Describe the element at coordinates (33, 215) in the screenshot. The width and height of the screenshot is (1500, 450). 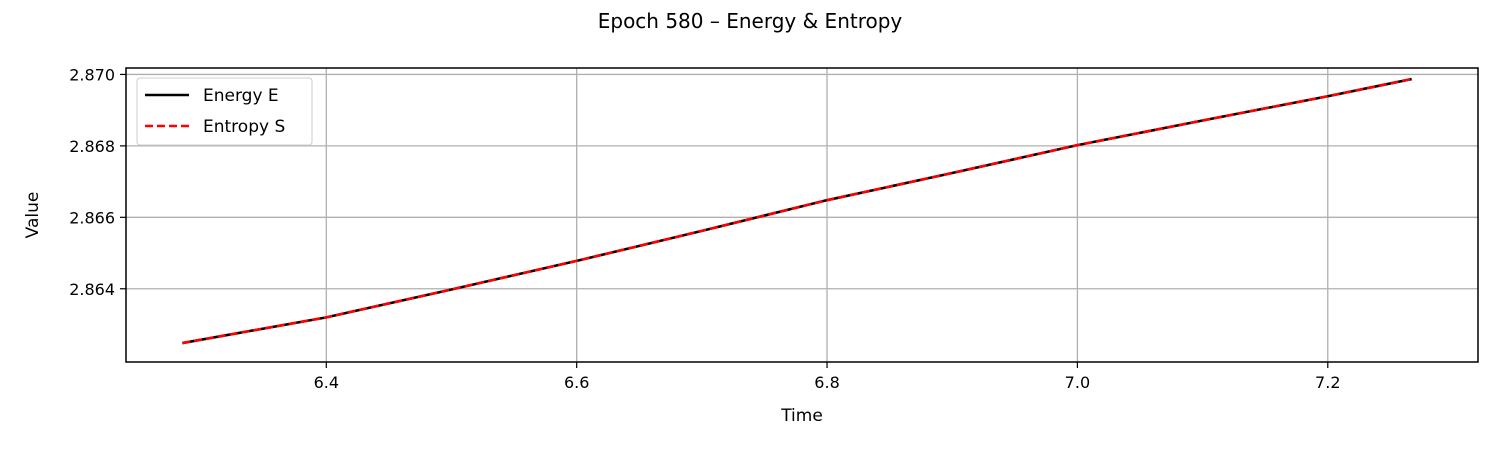
I see `y-axis-label: Value` at that location.